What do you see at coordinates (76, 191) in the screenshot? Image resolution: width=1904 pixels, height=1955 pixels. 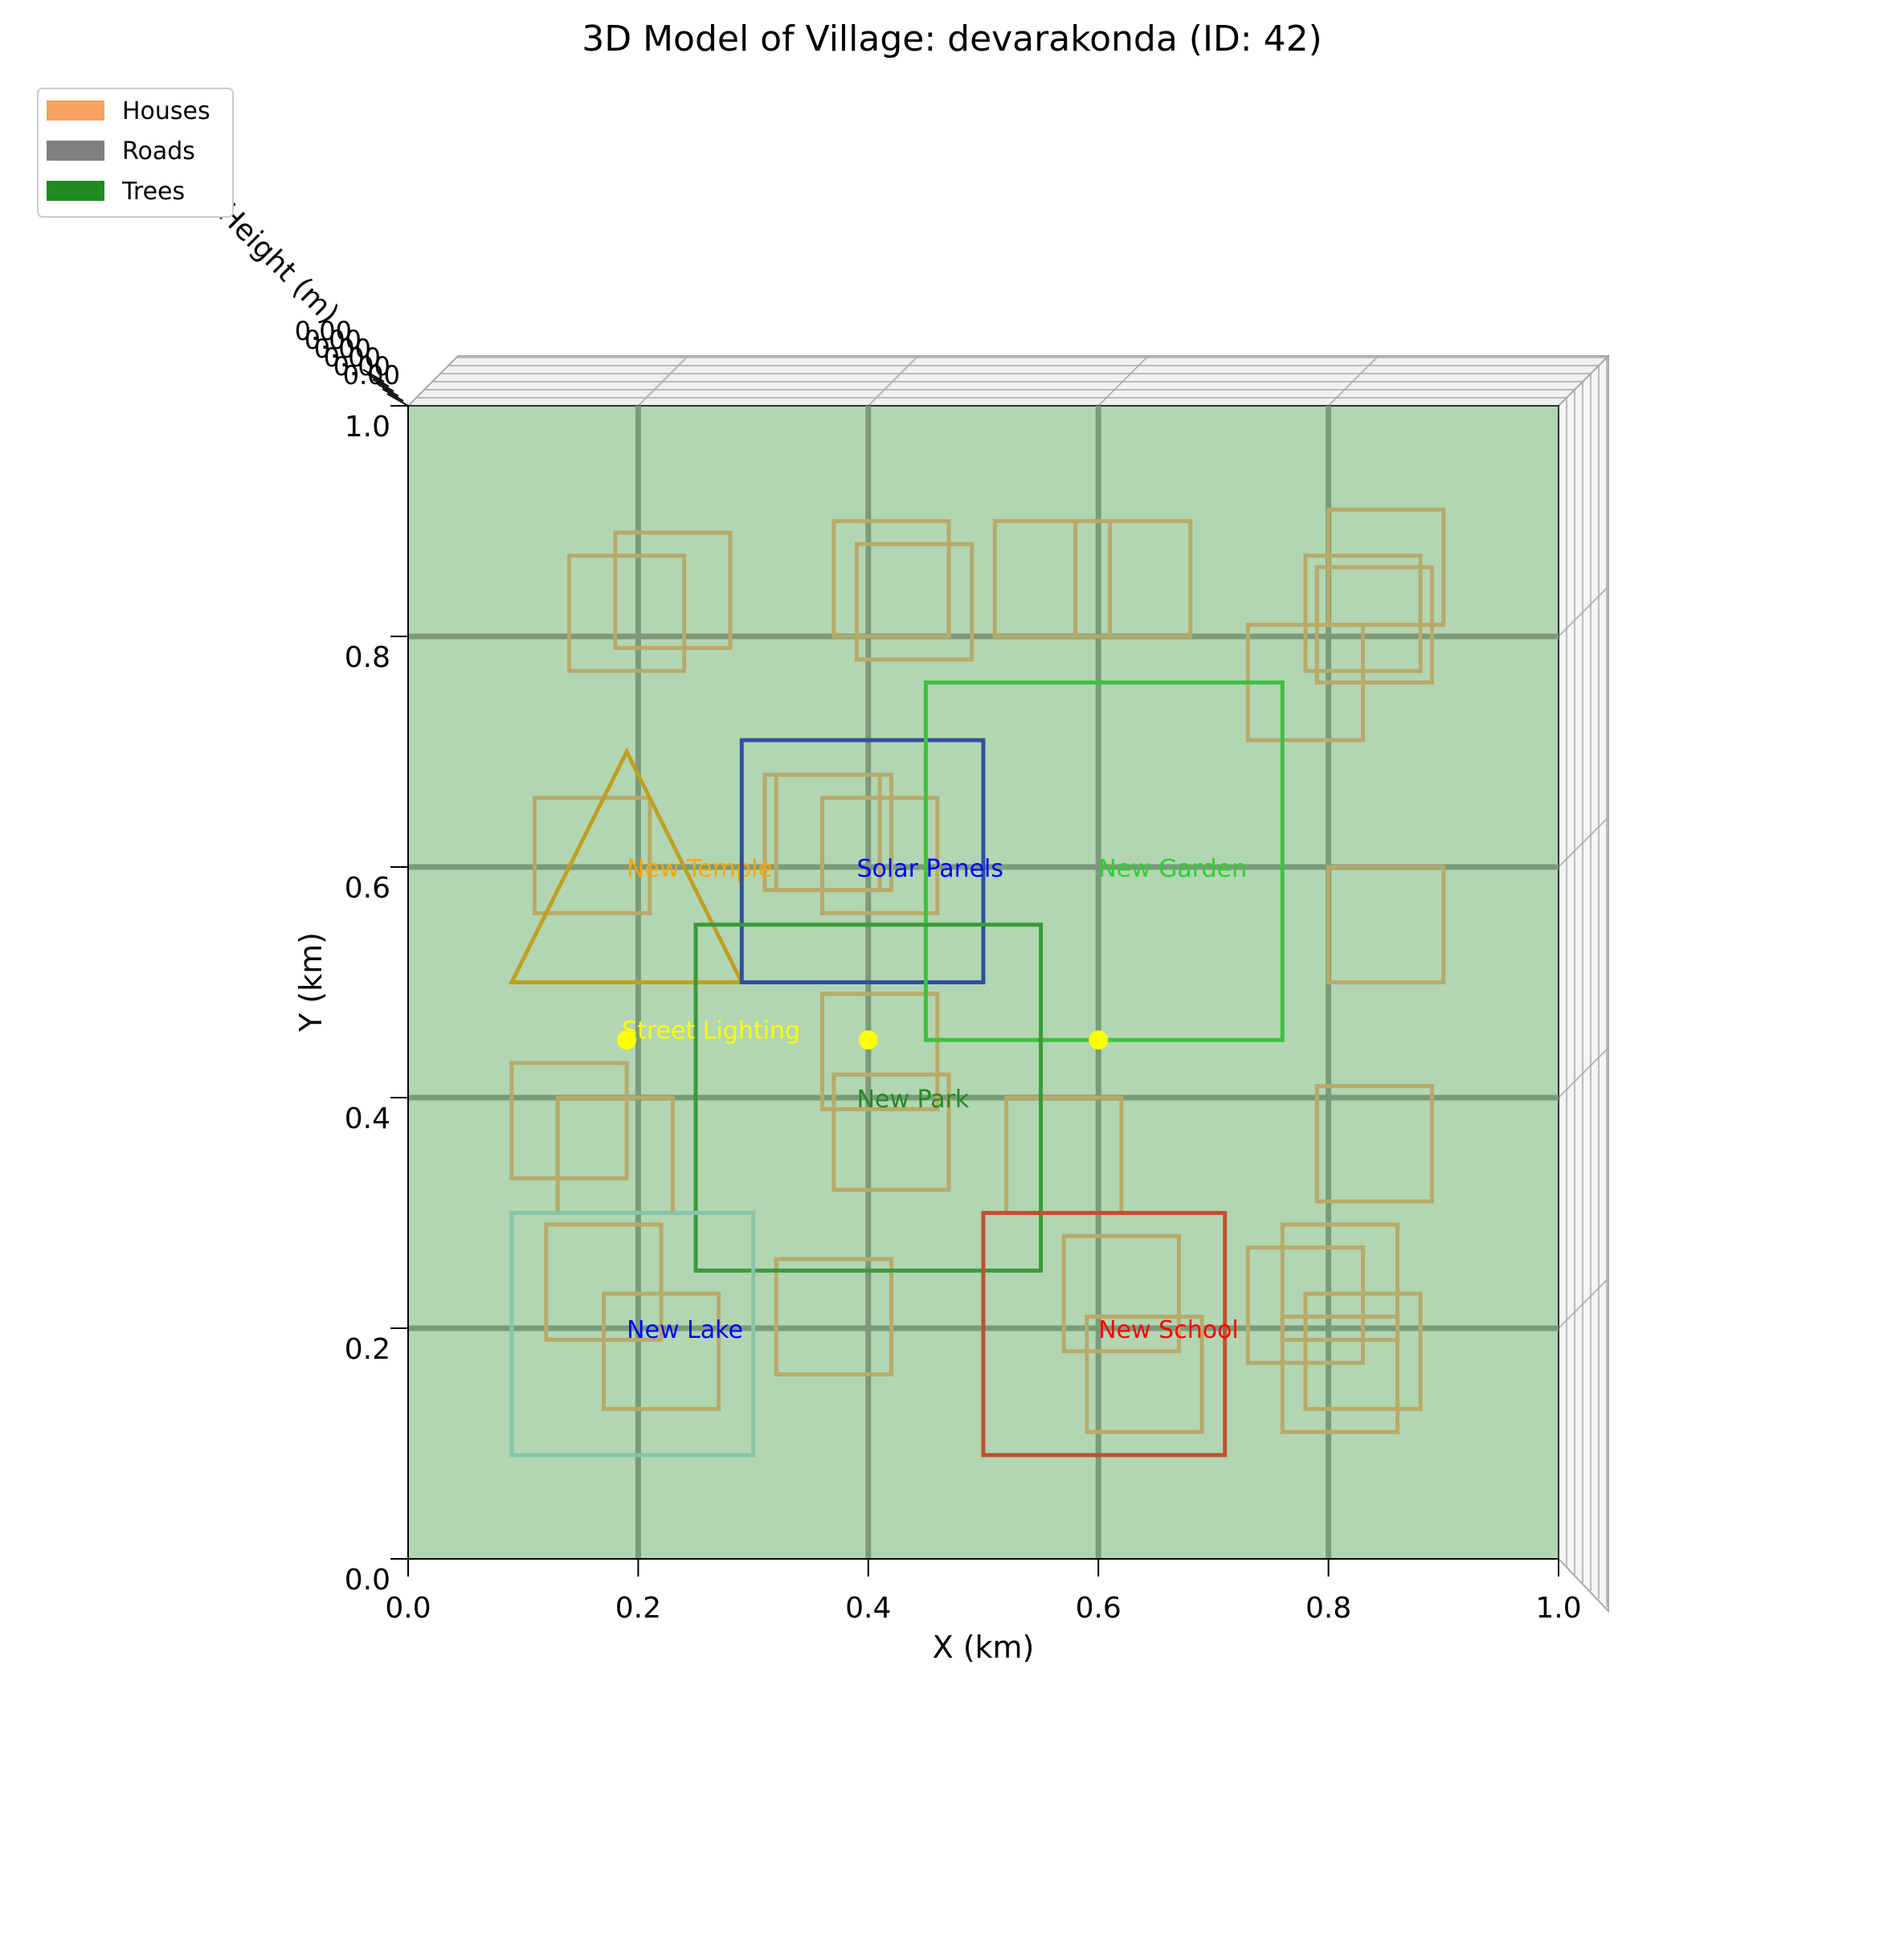 I see `legend-swatch-trees` at bounding box center [76, 191].